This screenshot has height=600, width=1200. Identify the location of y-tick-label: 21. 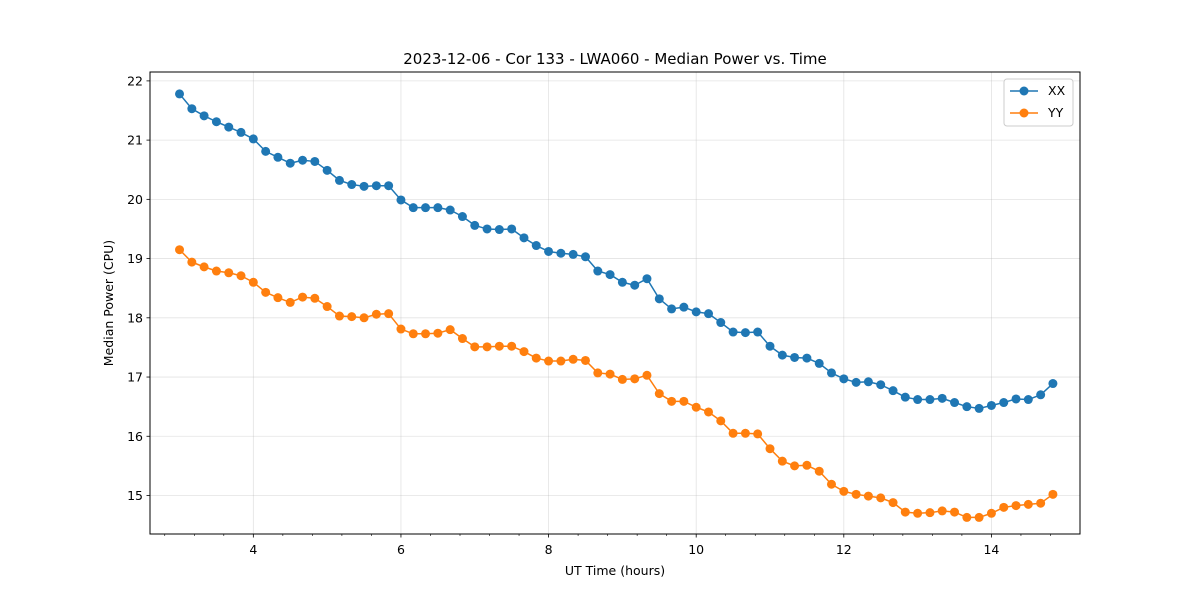
(135, 140).